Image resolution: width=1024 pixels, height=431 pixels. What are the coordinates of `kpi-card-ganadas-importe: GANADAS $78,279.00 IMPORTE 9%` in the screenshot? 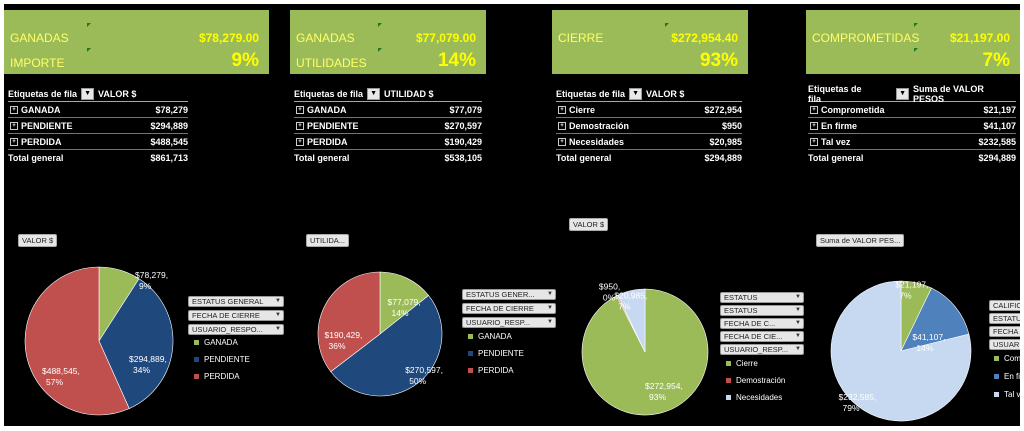 It's located at (136, 42).